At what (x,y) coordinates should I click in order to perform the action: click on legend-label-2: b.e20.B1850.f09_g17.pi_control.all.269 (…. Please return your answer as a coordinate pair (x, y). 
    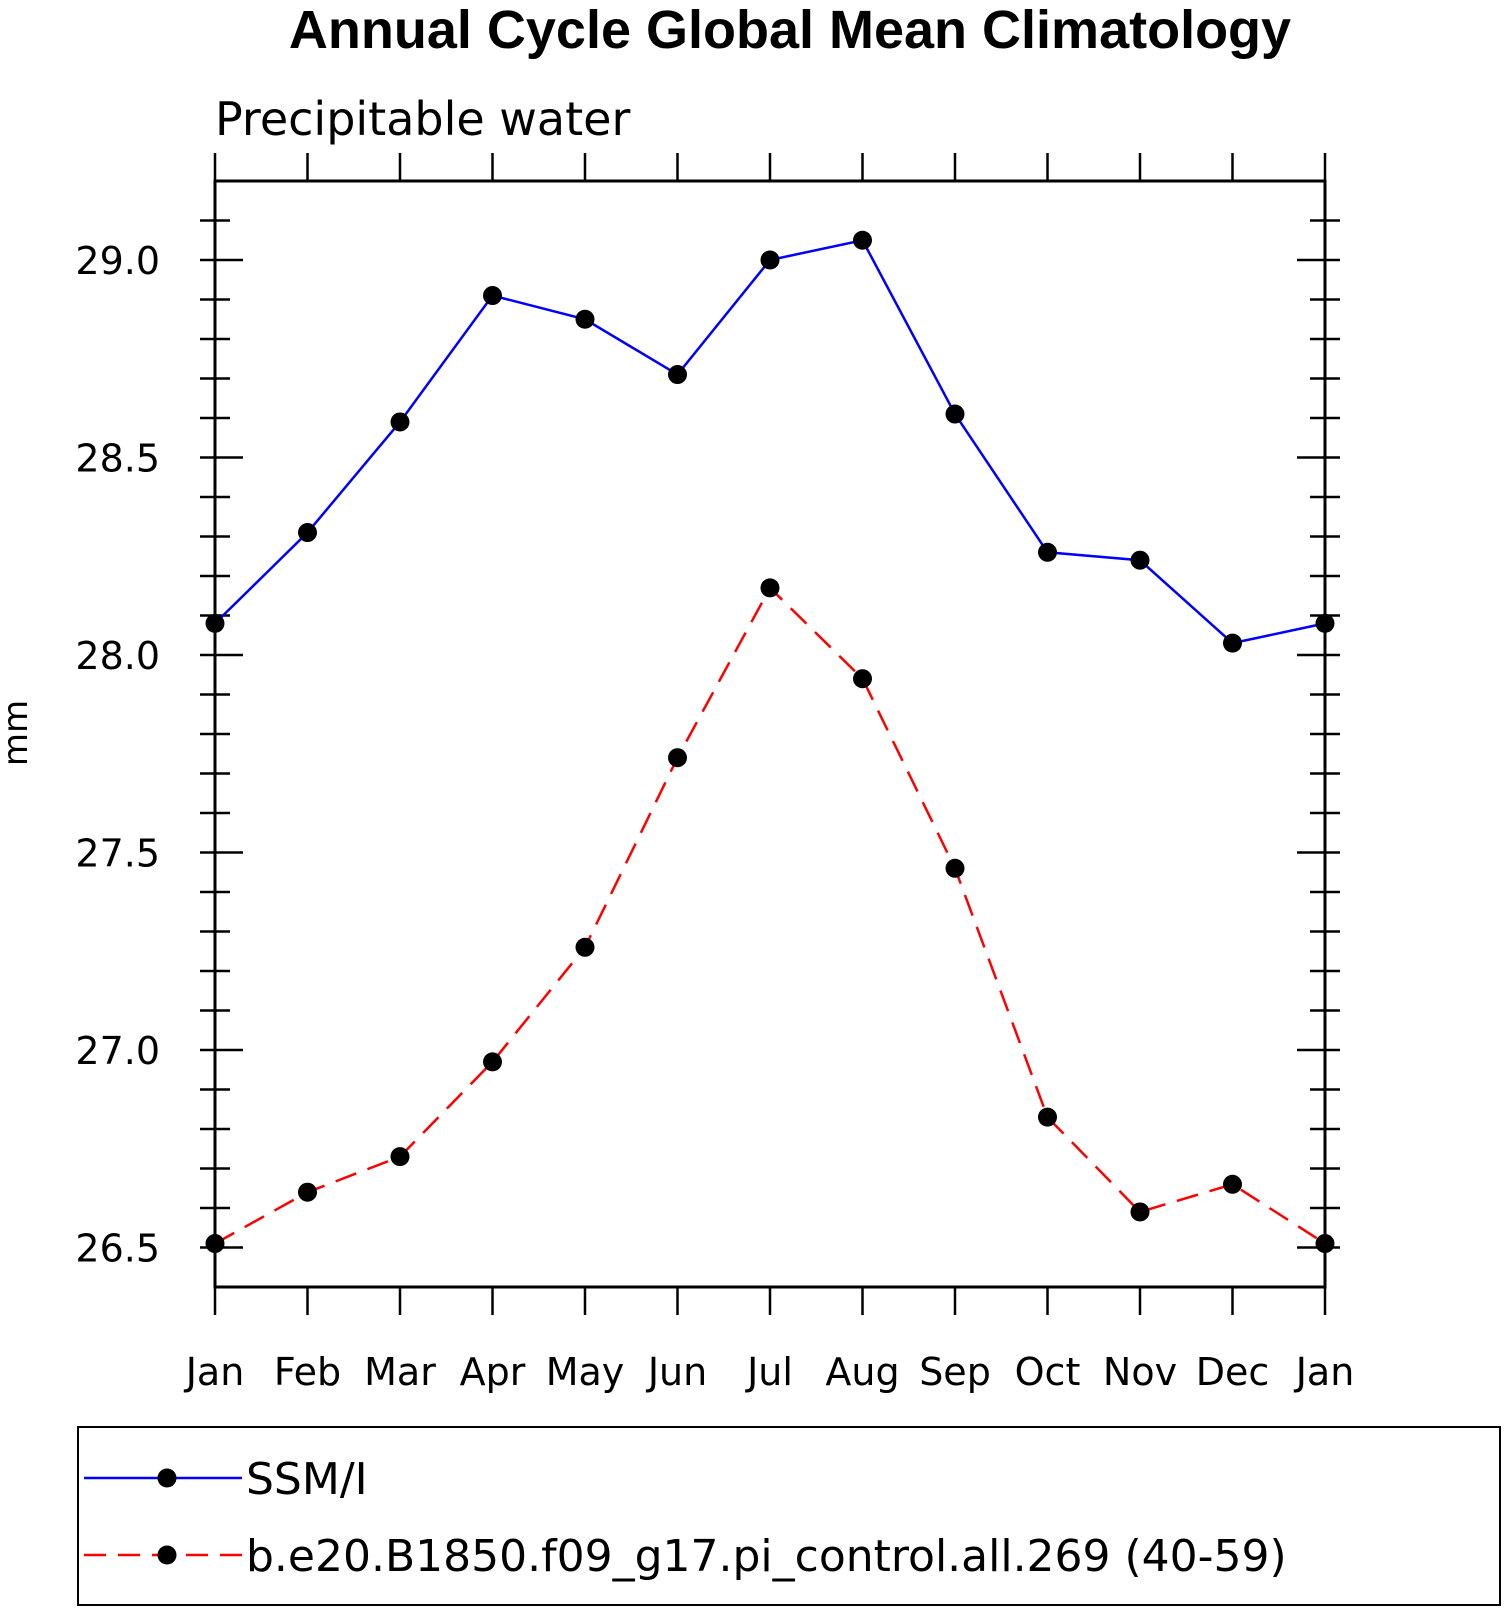
    Looking at the image, I should click on (766, 1556).